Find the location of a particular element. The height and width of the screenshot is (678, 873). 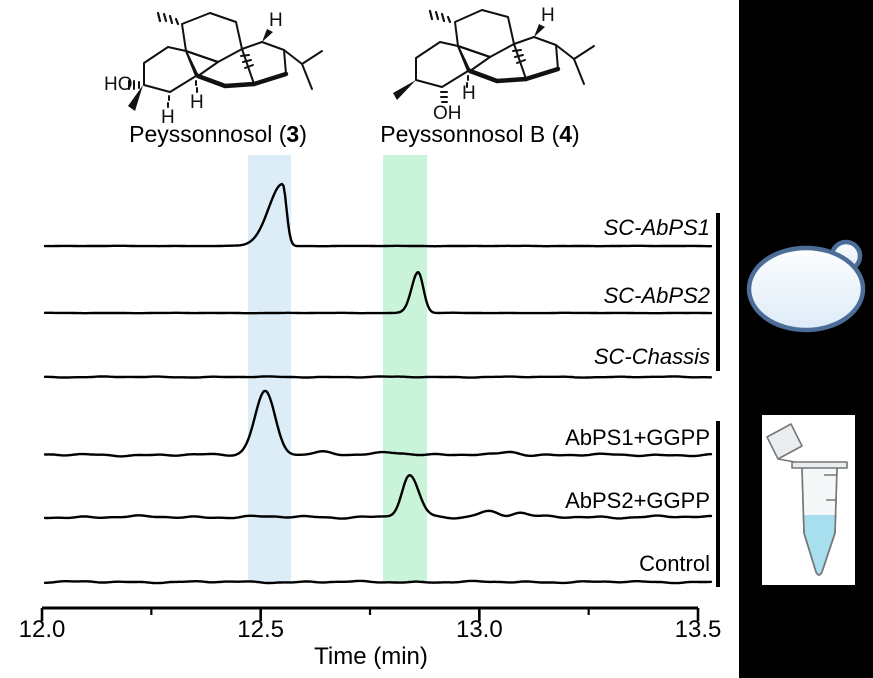

x-tick-label-13.5: 13.5 is located at coordinates (698, 629).